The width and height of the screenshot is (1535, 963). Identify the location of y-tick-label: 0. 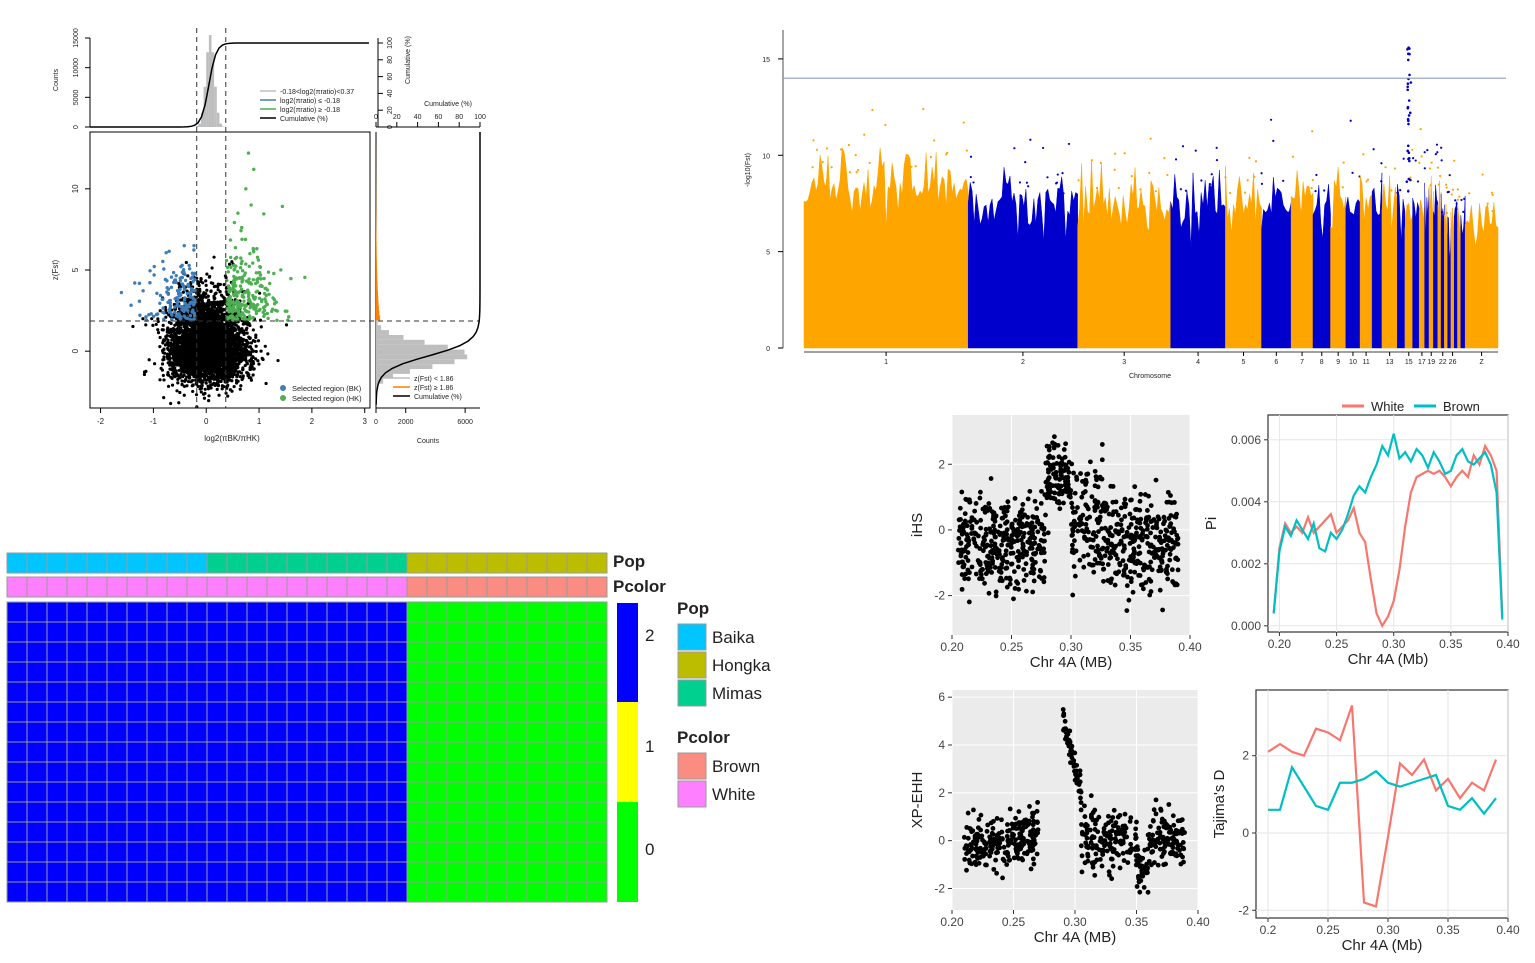
(76, 127).